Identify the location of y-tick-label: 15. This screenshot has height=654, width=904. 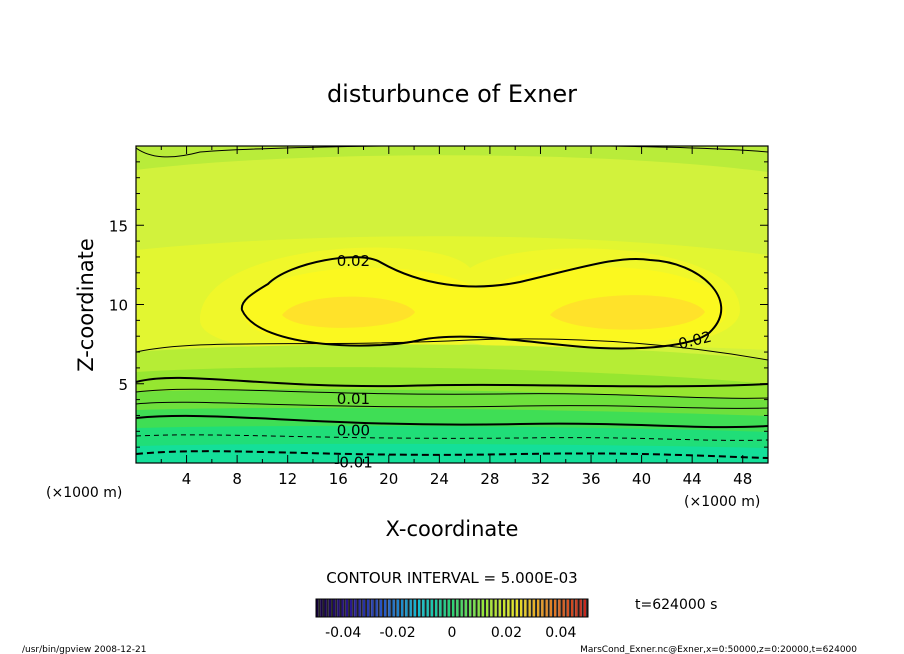
(118, 226).